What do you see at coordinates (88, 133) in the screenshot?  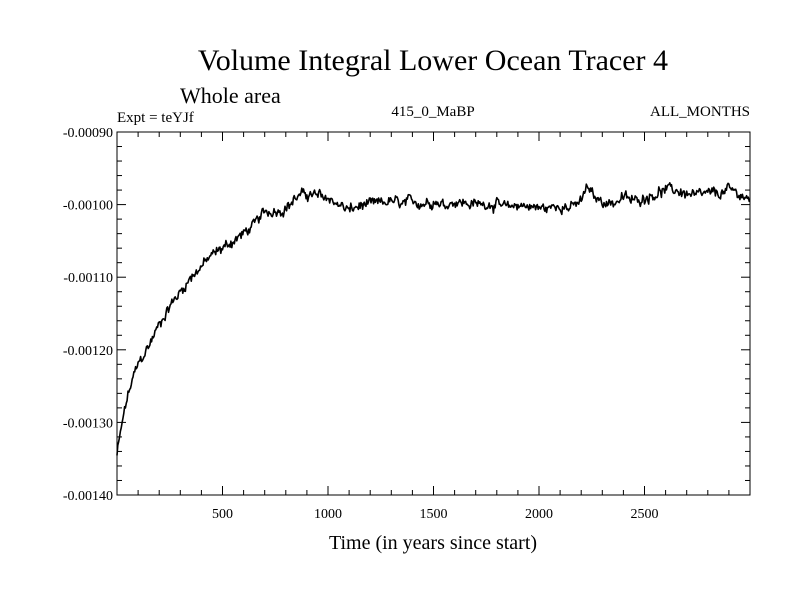 I see `y-tick-label: -0.00090` at bounding box center [88, 133].